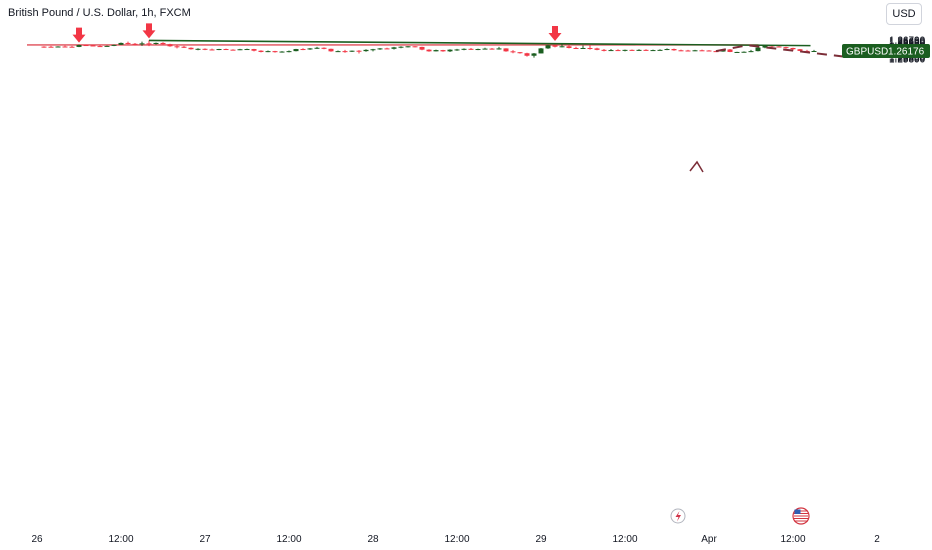 The width and height of the screenshot is (932, 550). I want to click on projection-path, so click(771, 108).